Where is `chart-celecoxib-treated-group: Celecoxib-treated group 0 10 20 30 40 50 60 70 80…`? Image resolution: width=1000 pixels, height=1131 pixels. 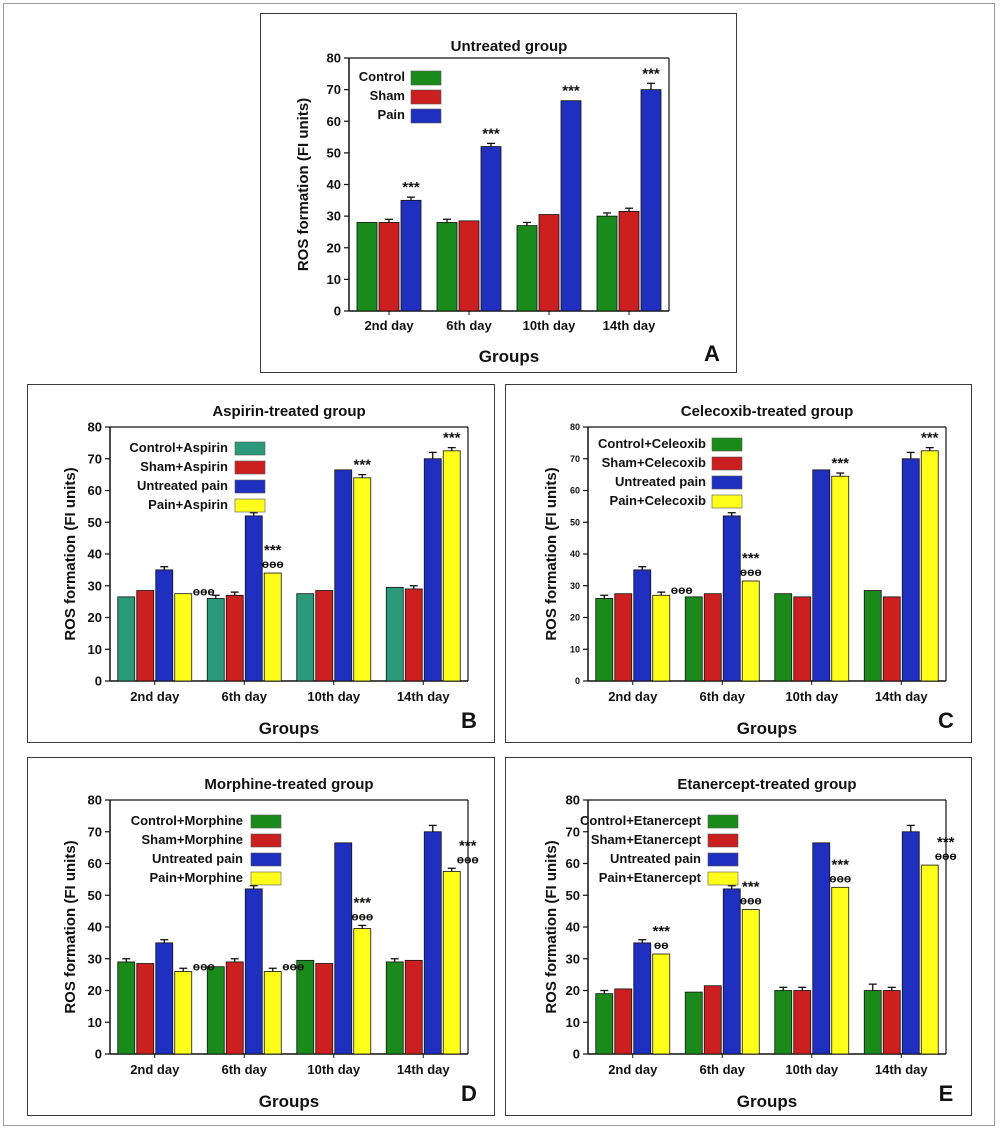
chart-celecoxib-treated-group: Celecoxib-treated group 0 10 20 30 40 50 60 70 80… is located at coordinates (748, 570).